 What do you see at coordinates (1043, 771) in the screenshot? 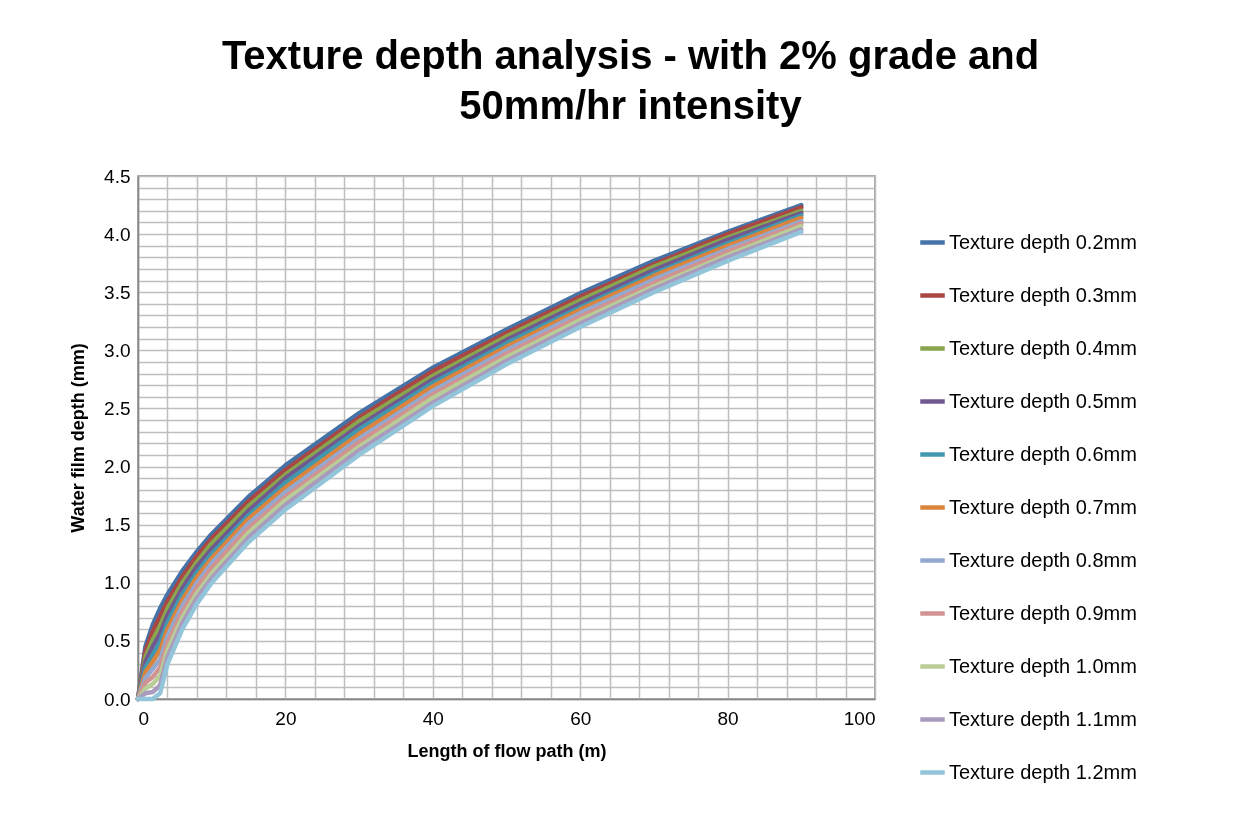
I see `legend-label: Texture depth 1.2mm` at bounding box center [1043, 771].